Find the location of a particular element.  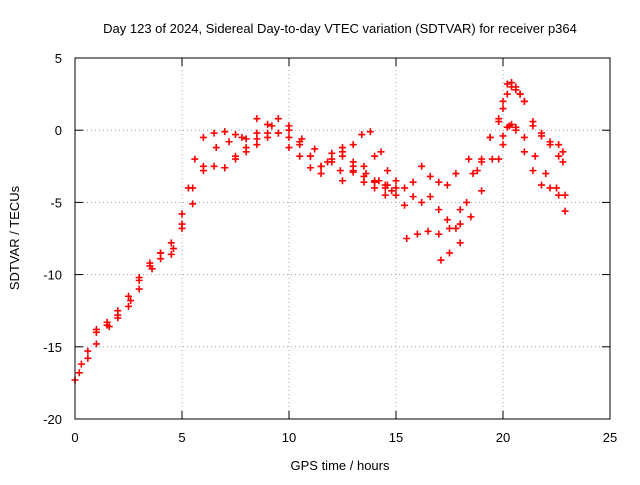

series-track-d is located at coordinates (310, 160).